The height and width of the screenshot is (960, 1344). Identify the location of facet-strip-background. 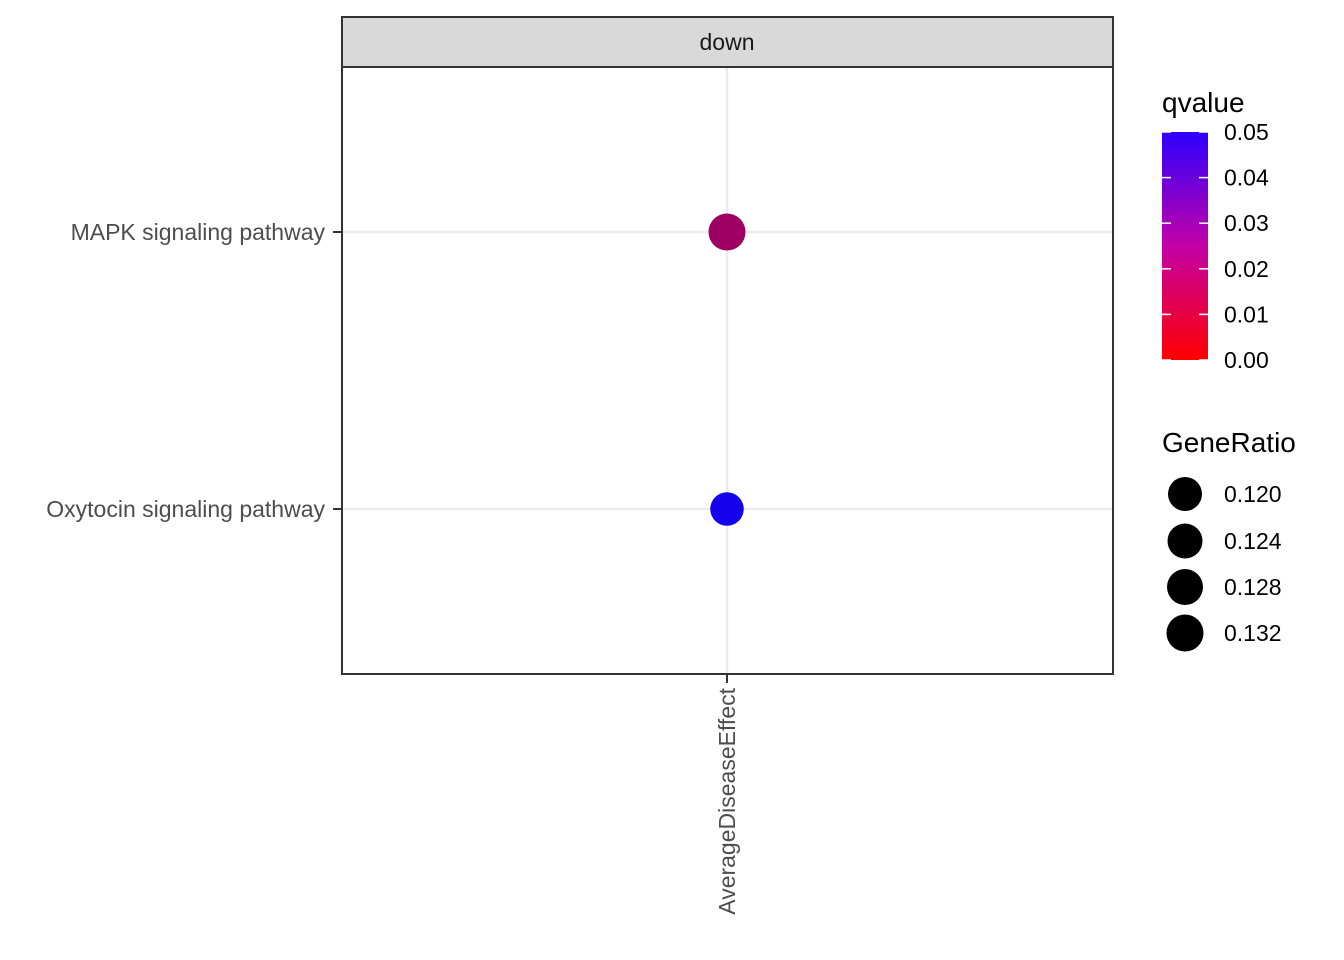
(727, 42).